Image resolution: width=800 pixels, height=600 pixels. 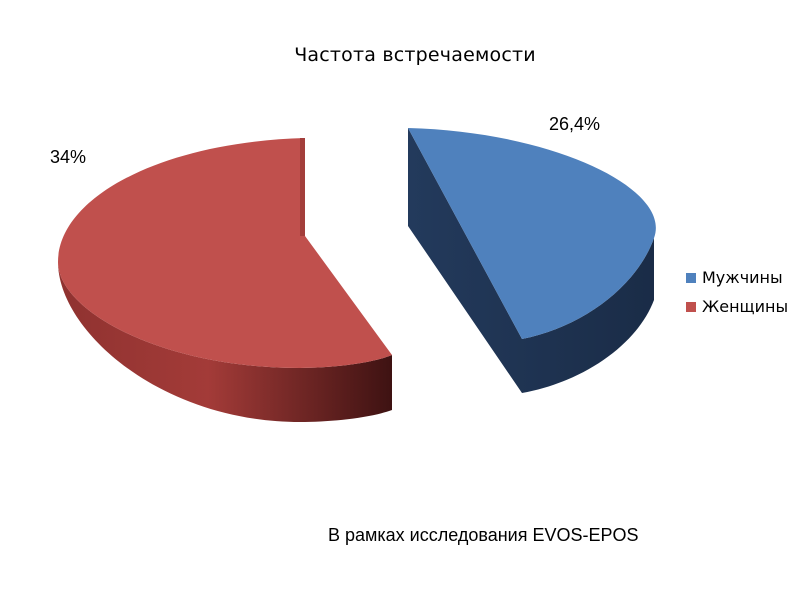 What do you see at coordinates (691, 277) in the screenshot?
I see `legend-swatch-men` at bounding box center [691, 277].